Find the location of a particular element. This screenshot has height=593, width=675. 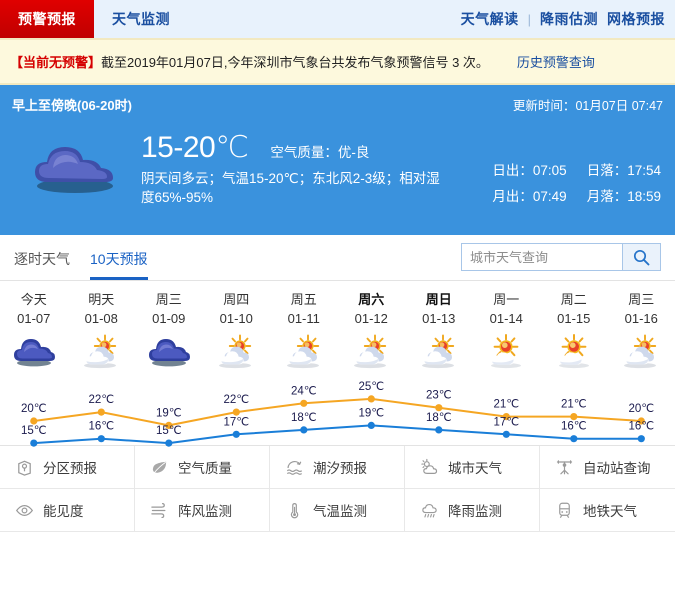

forecast-column: 周一 is located at coordinates (507, 300).